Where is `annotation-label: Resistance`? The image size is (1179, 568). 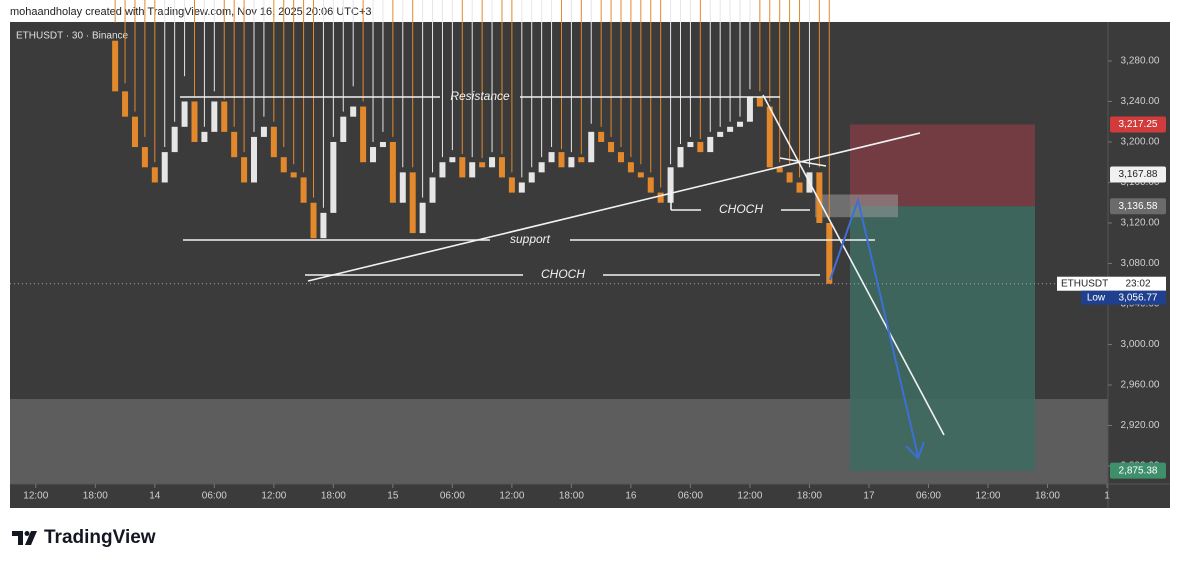
annotation-label: Resistance is located at coordinates (480, 96).